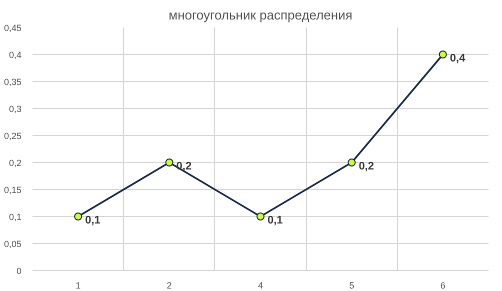  Describe the element at coordinates (15, 55) in the screenshot. I see `y-tick-label: 0,4` at that location.